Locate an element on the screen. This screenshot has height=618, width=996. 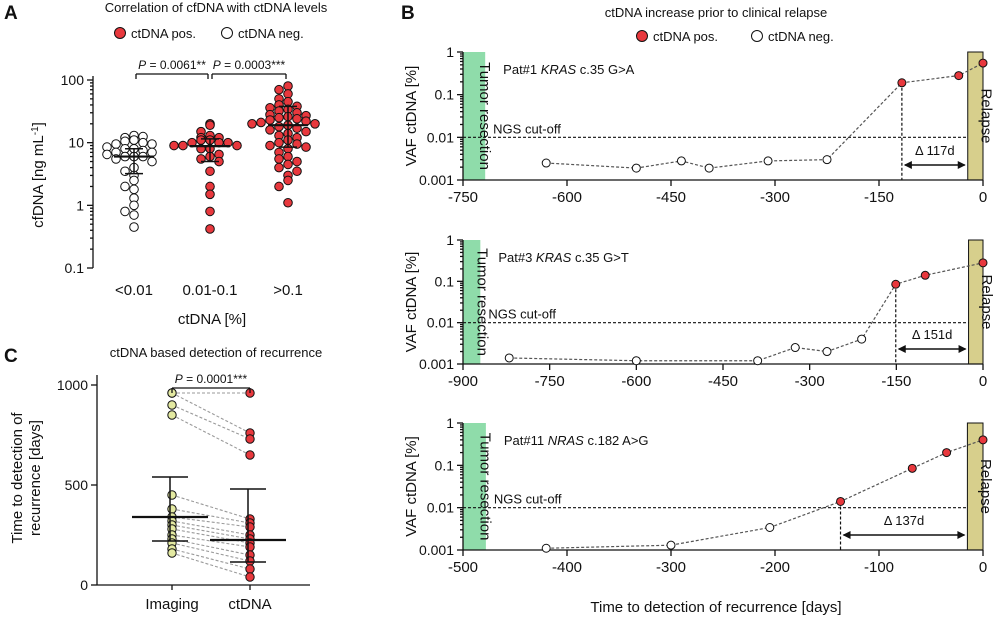
patient-label-part: c.182 A>G is located at coordinates (616, 440).